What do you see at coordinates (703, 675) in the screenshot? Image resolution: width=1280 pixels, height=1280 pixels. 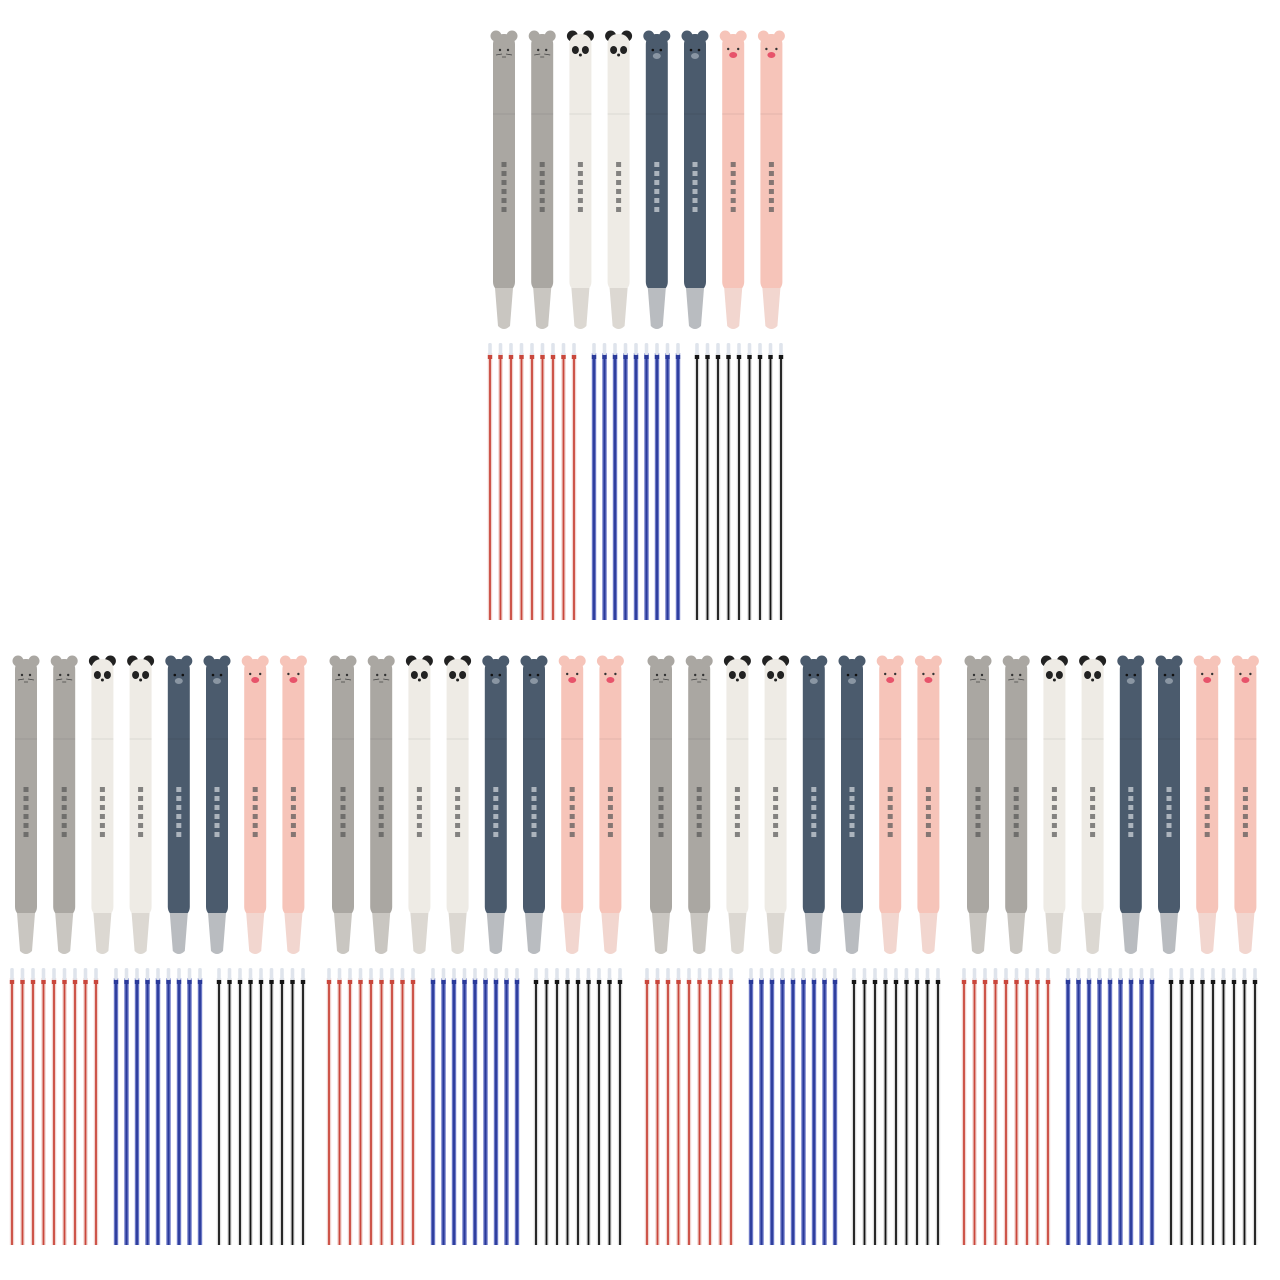 I see `cat-eye` at bounding box center [703, 675].